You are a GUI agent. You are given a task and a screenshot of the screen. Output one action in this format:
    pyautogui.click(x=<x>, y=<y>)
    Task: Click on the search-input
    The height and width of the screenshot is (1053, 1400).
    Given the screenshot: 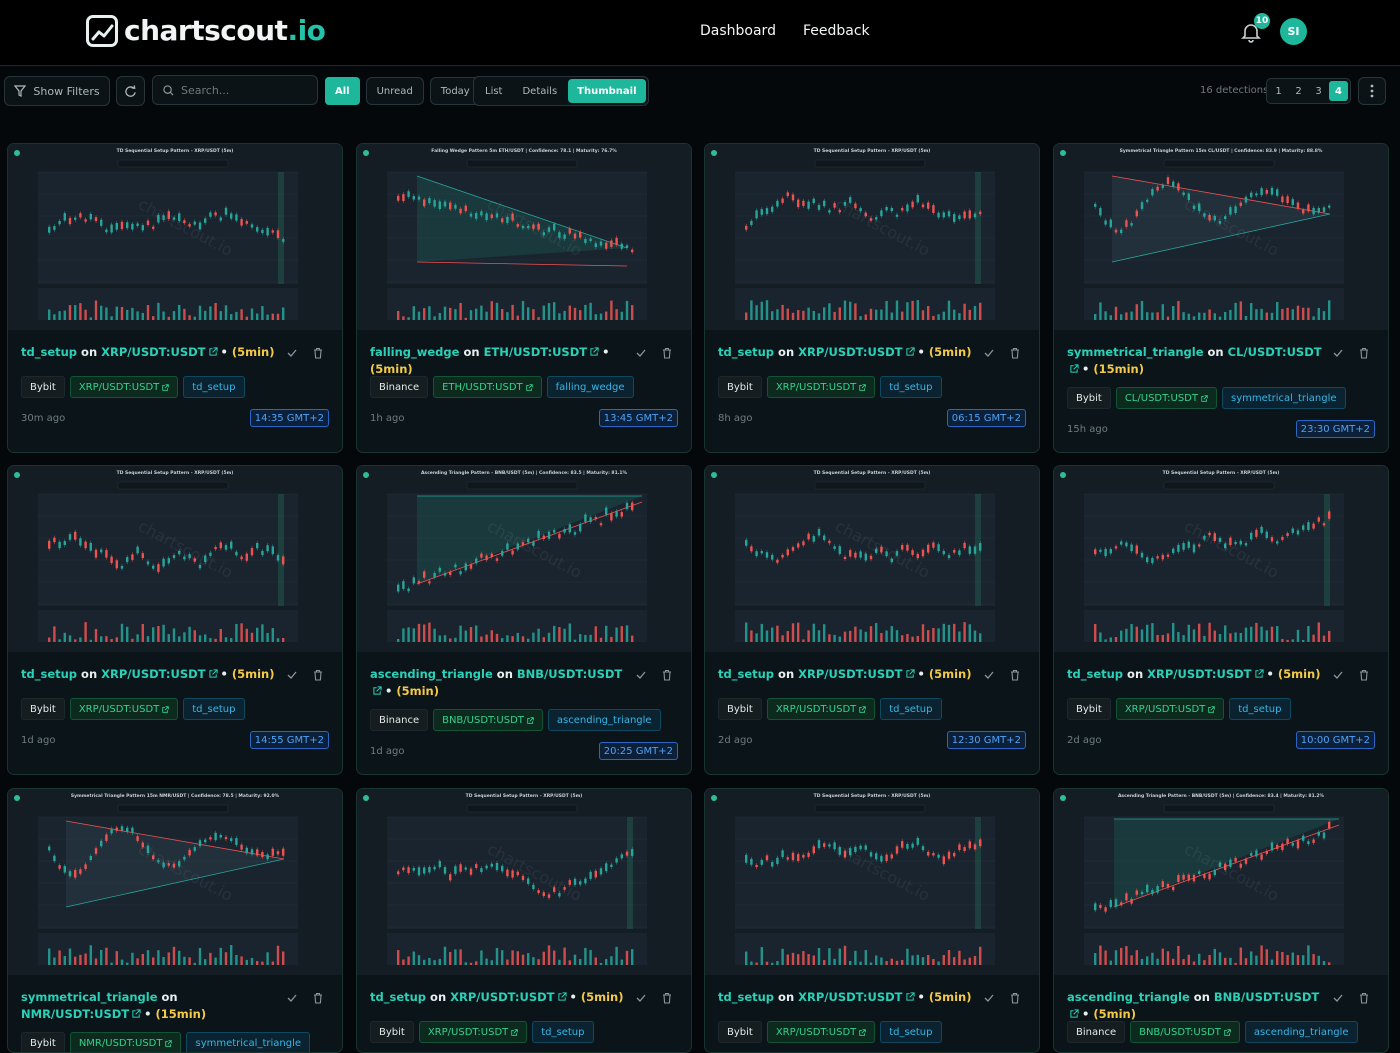 What is the action you would take?
    pyautogui.click(x=246, y=90)
    